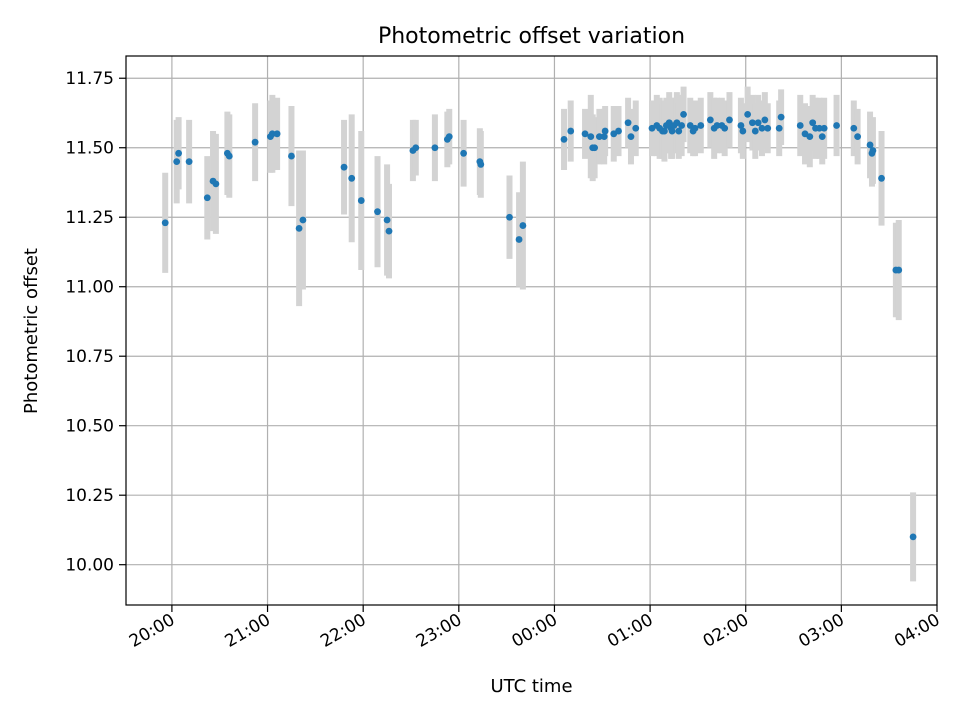 This screenshot has width=960, height=724. What do you see at coordinates (89, 149) in the screenshot?
I see `y-tick-label: 11.50` at bounding box center [89, 149].